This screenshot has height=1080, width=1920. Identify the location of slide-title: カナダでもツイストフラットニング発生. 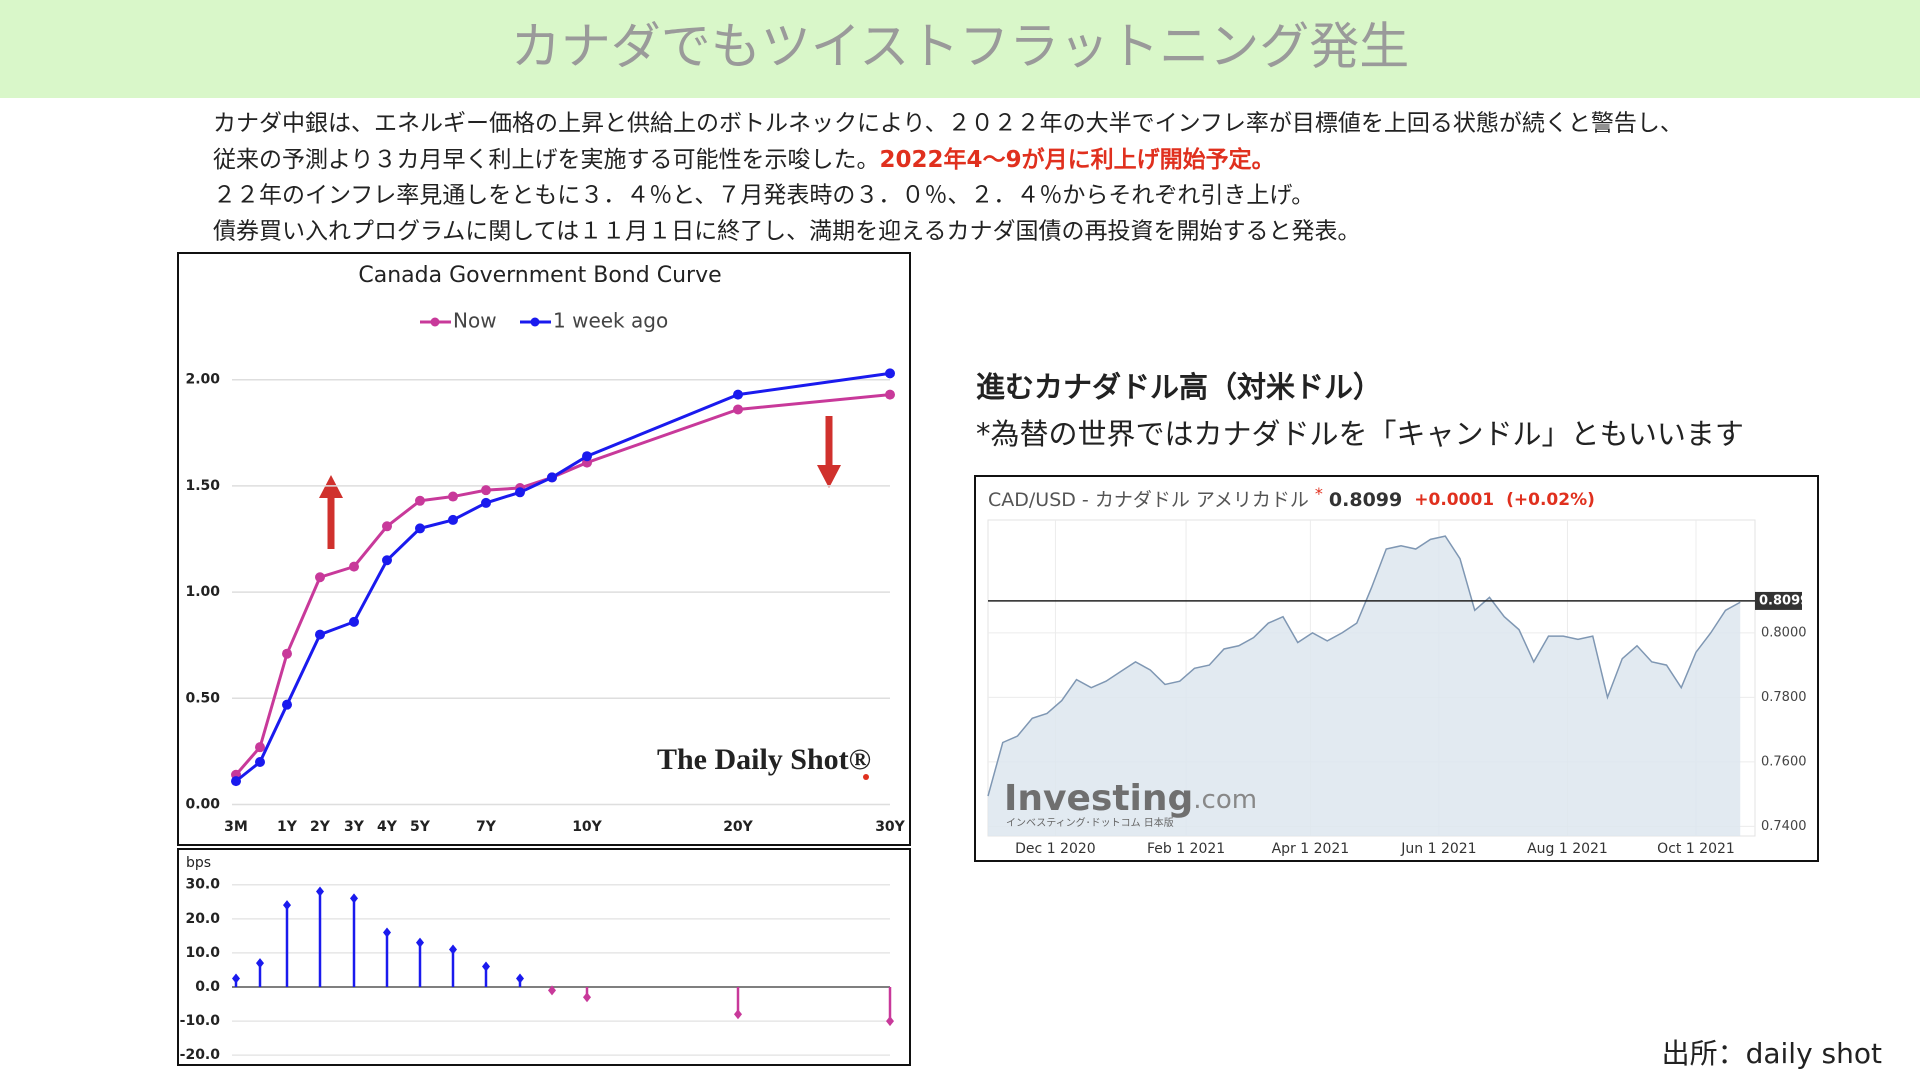
(960, 47).